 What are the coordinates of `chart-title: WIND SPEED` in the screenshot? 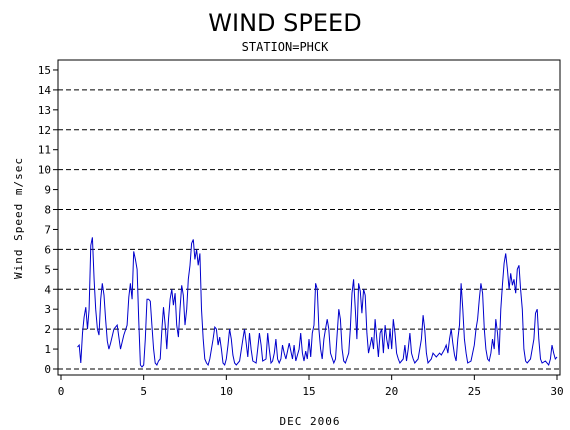 It's located at (284, 23).